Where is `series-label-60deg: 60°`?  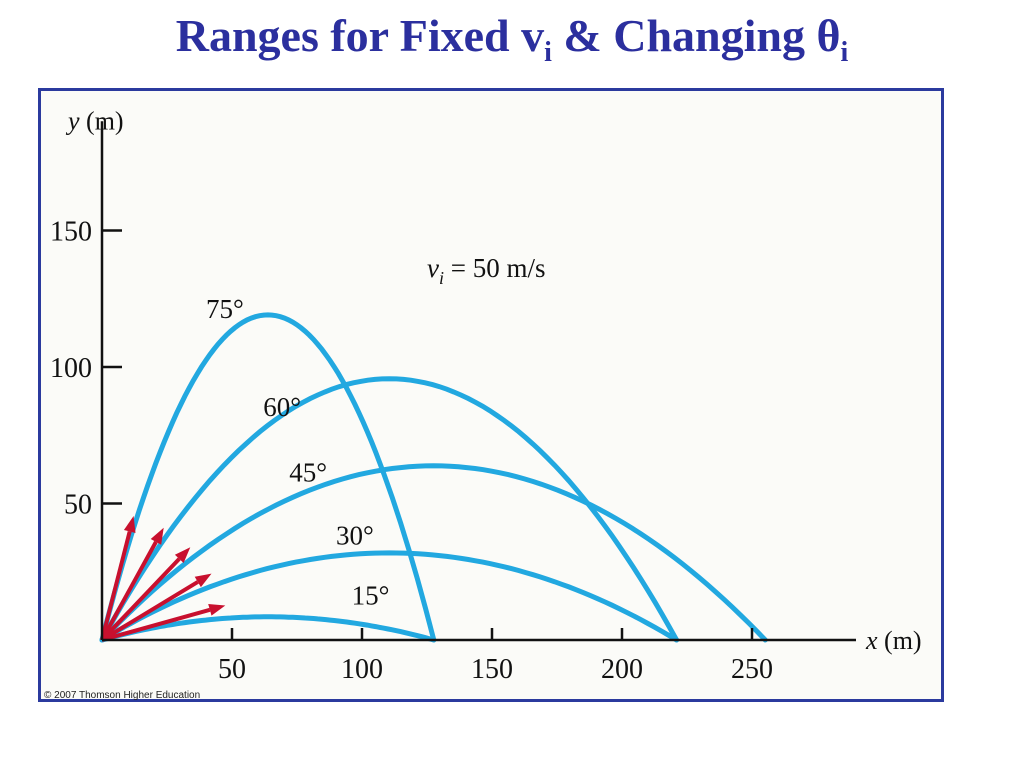
series-label-60deg: 60° is located at coordinates (282, 407).